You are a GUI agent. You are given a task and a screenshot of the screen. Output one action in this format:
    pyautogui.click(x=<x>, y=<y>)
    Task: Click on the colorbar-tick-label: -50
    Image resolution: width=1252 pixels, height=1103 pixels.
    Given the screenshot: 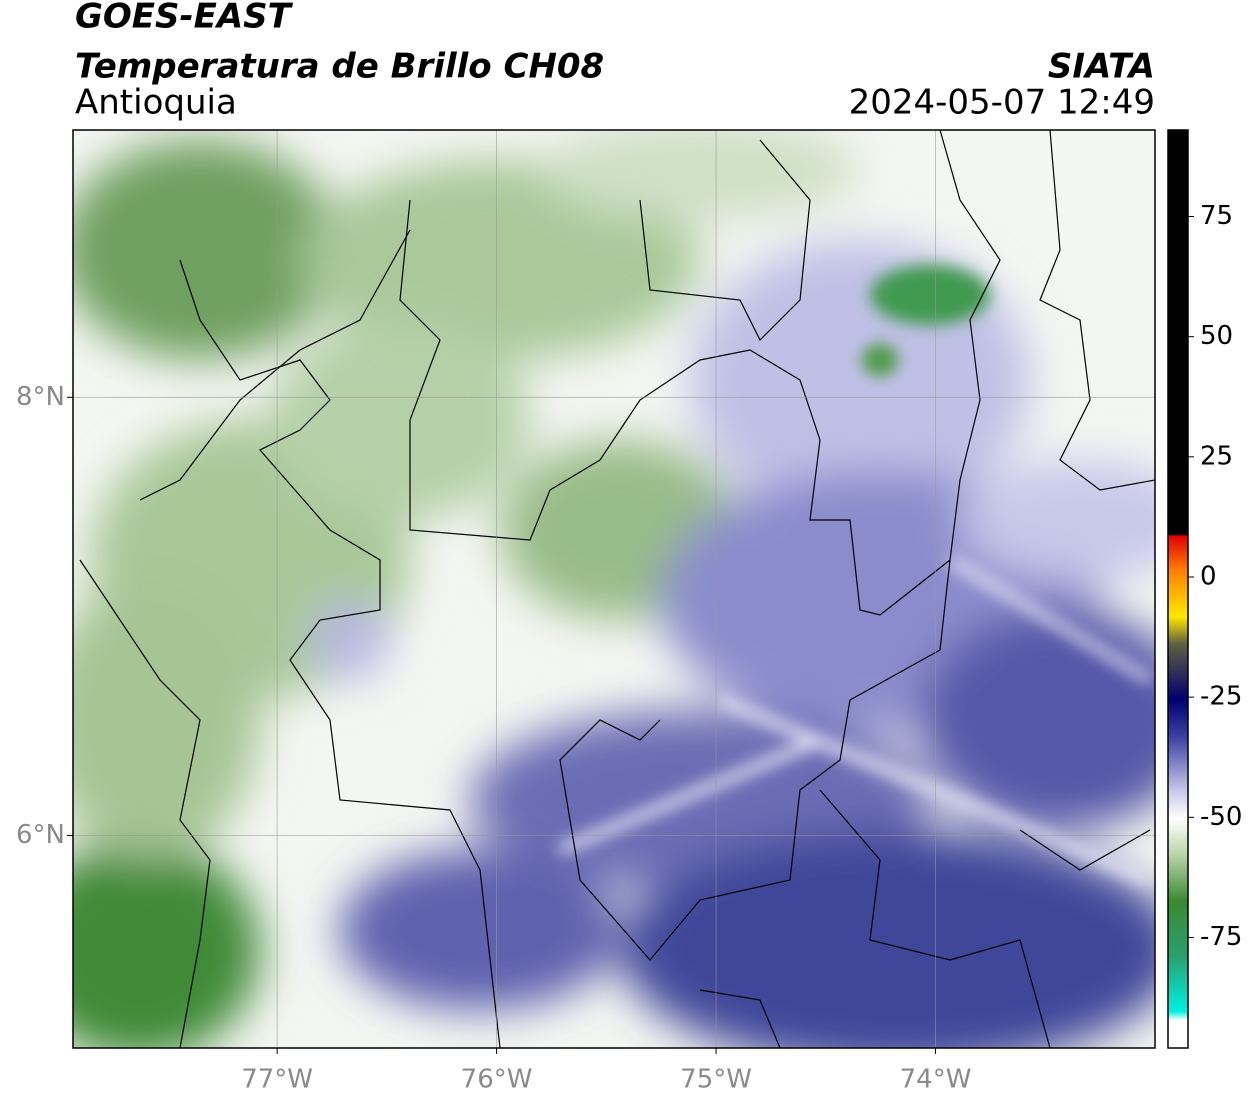 What is the action you would take?
    pyautogui.click(x=1221, y=817)
    